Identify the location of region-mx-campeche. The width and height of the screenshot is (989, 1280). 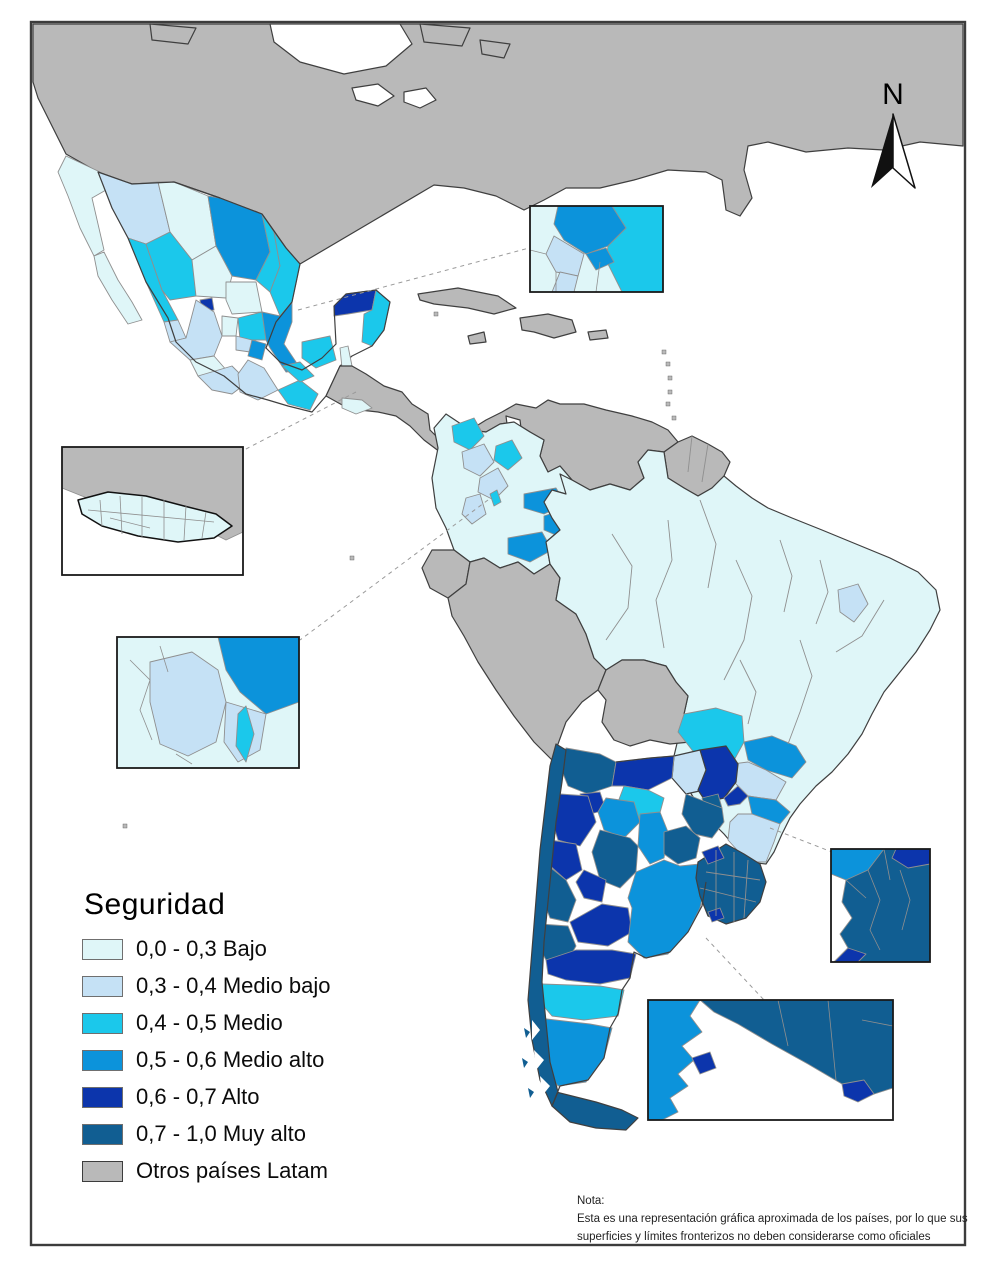
(319, 352).